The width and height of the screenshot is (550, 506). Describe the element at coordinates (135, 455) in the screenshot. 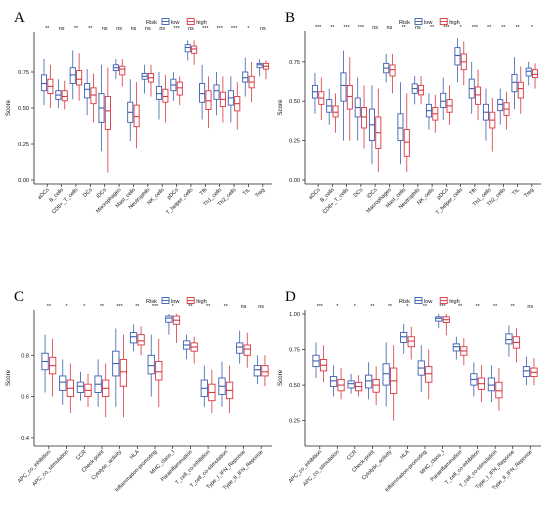

I see `category-label: HLA` at that location.